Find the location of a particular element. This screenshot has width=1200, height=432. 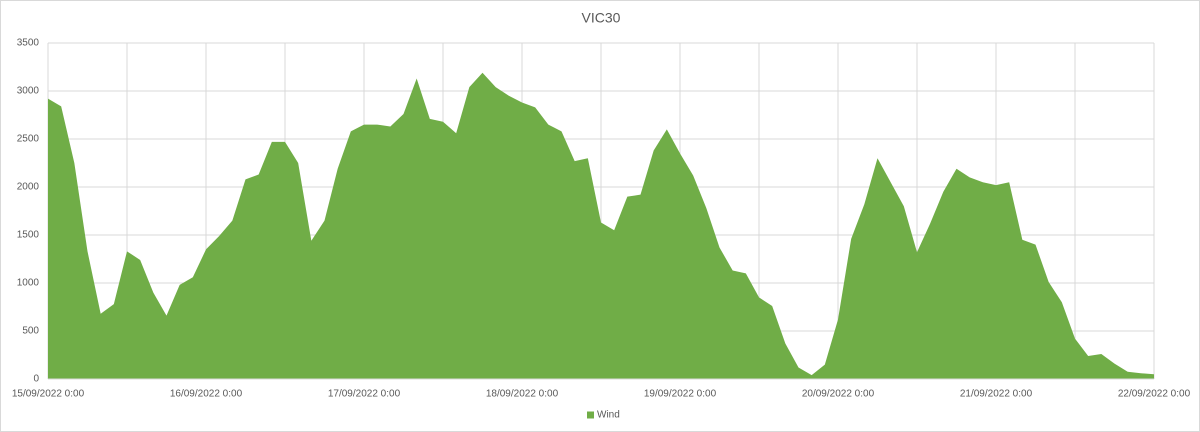

x-tick-label: 17/09/2022 0:00 is located at coordinates (364, 394).